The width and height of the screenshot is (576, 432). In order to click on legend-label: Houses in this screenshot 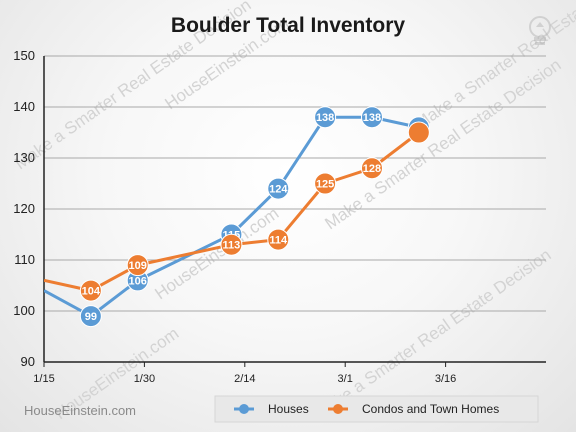, I will do `click(288, 409)`.